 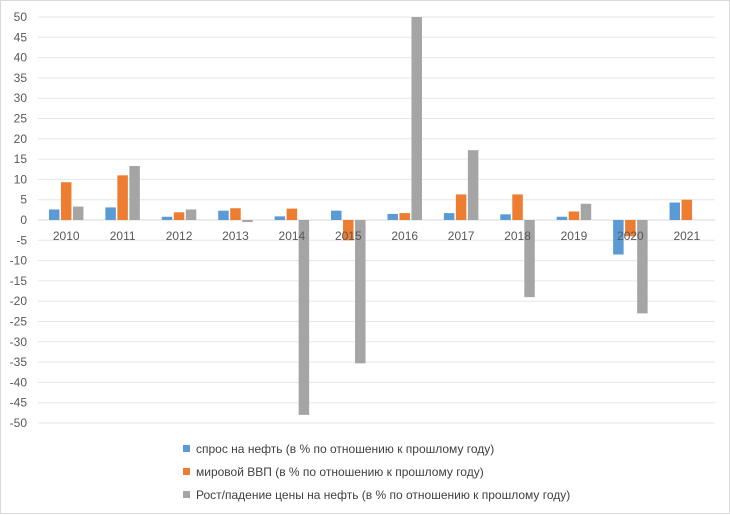 What do you see at coordinates (686, 236) in the screenshot?
I see `x-tick-label: 2021` at bounding box center [686, 236].